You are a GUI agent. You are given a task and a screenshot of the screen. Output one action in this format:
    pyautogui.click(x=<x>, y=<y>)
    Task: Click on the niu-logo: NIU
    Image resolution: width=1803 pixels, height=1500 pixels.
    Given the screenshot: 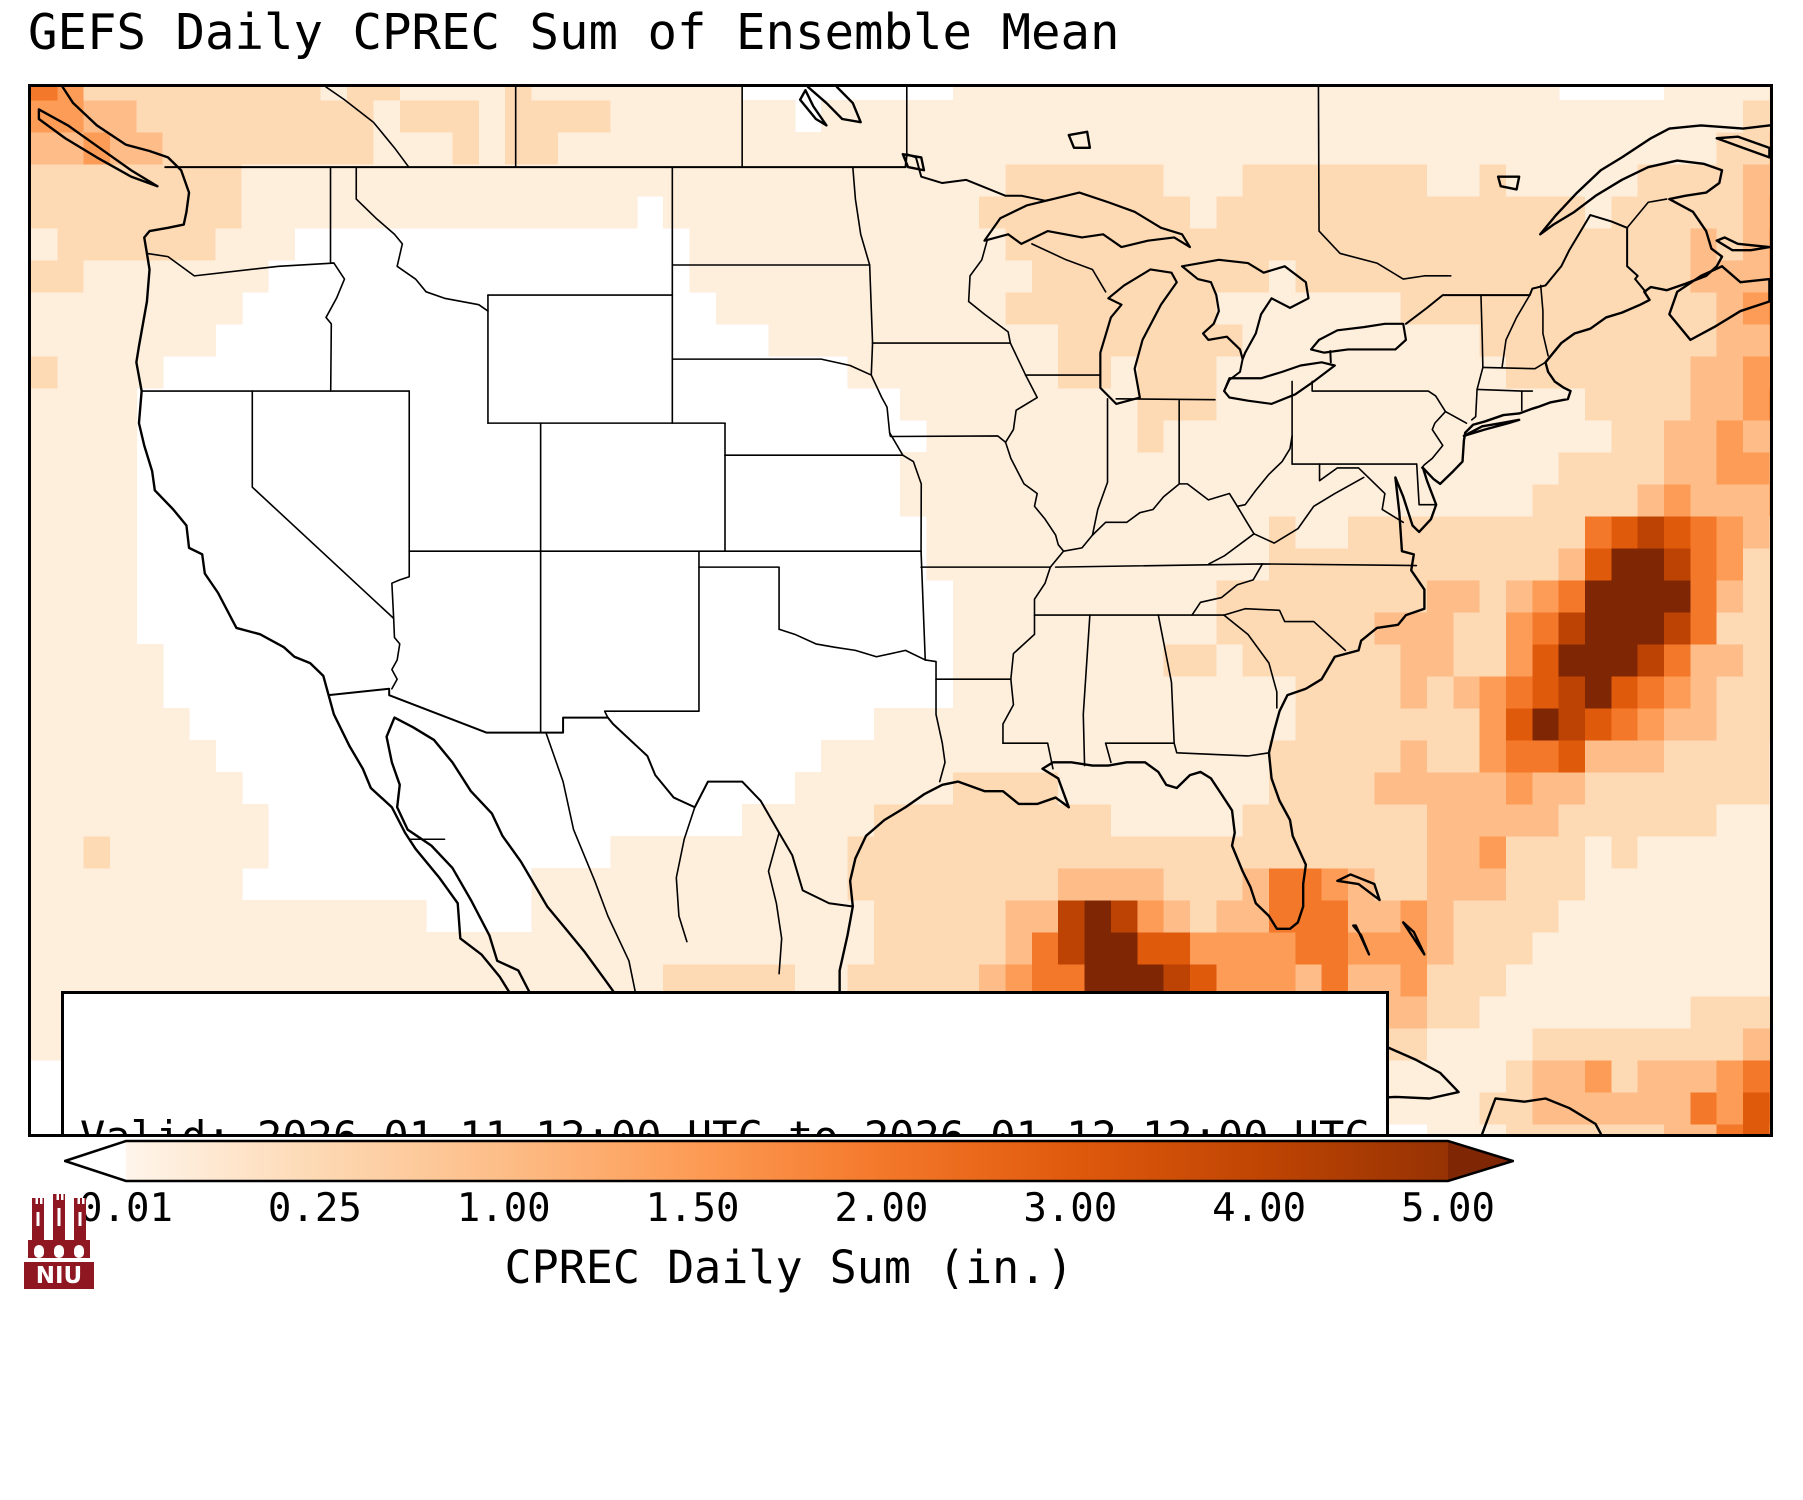 What is the action you would take?
    pyautogui.click(x=59, y=1241)
    